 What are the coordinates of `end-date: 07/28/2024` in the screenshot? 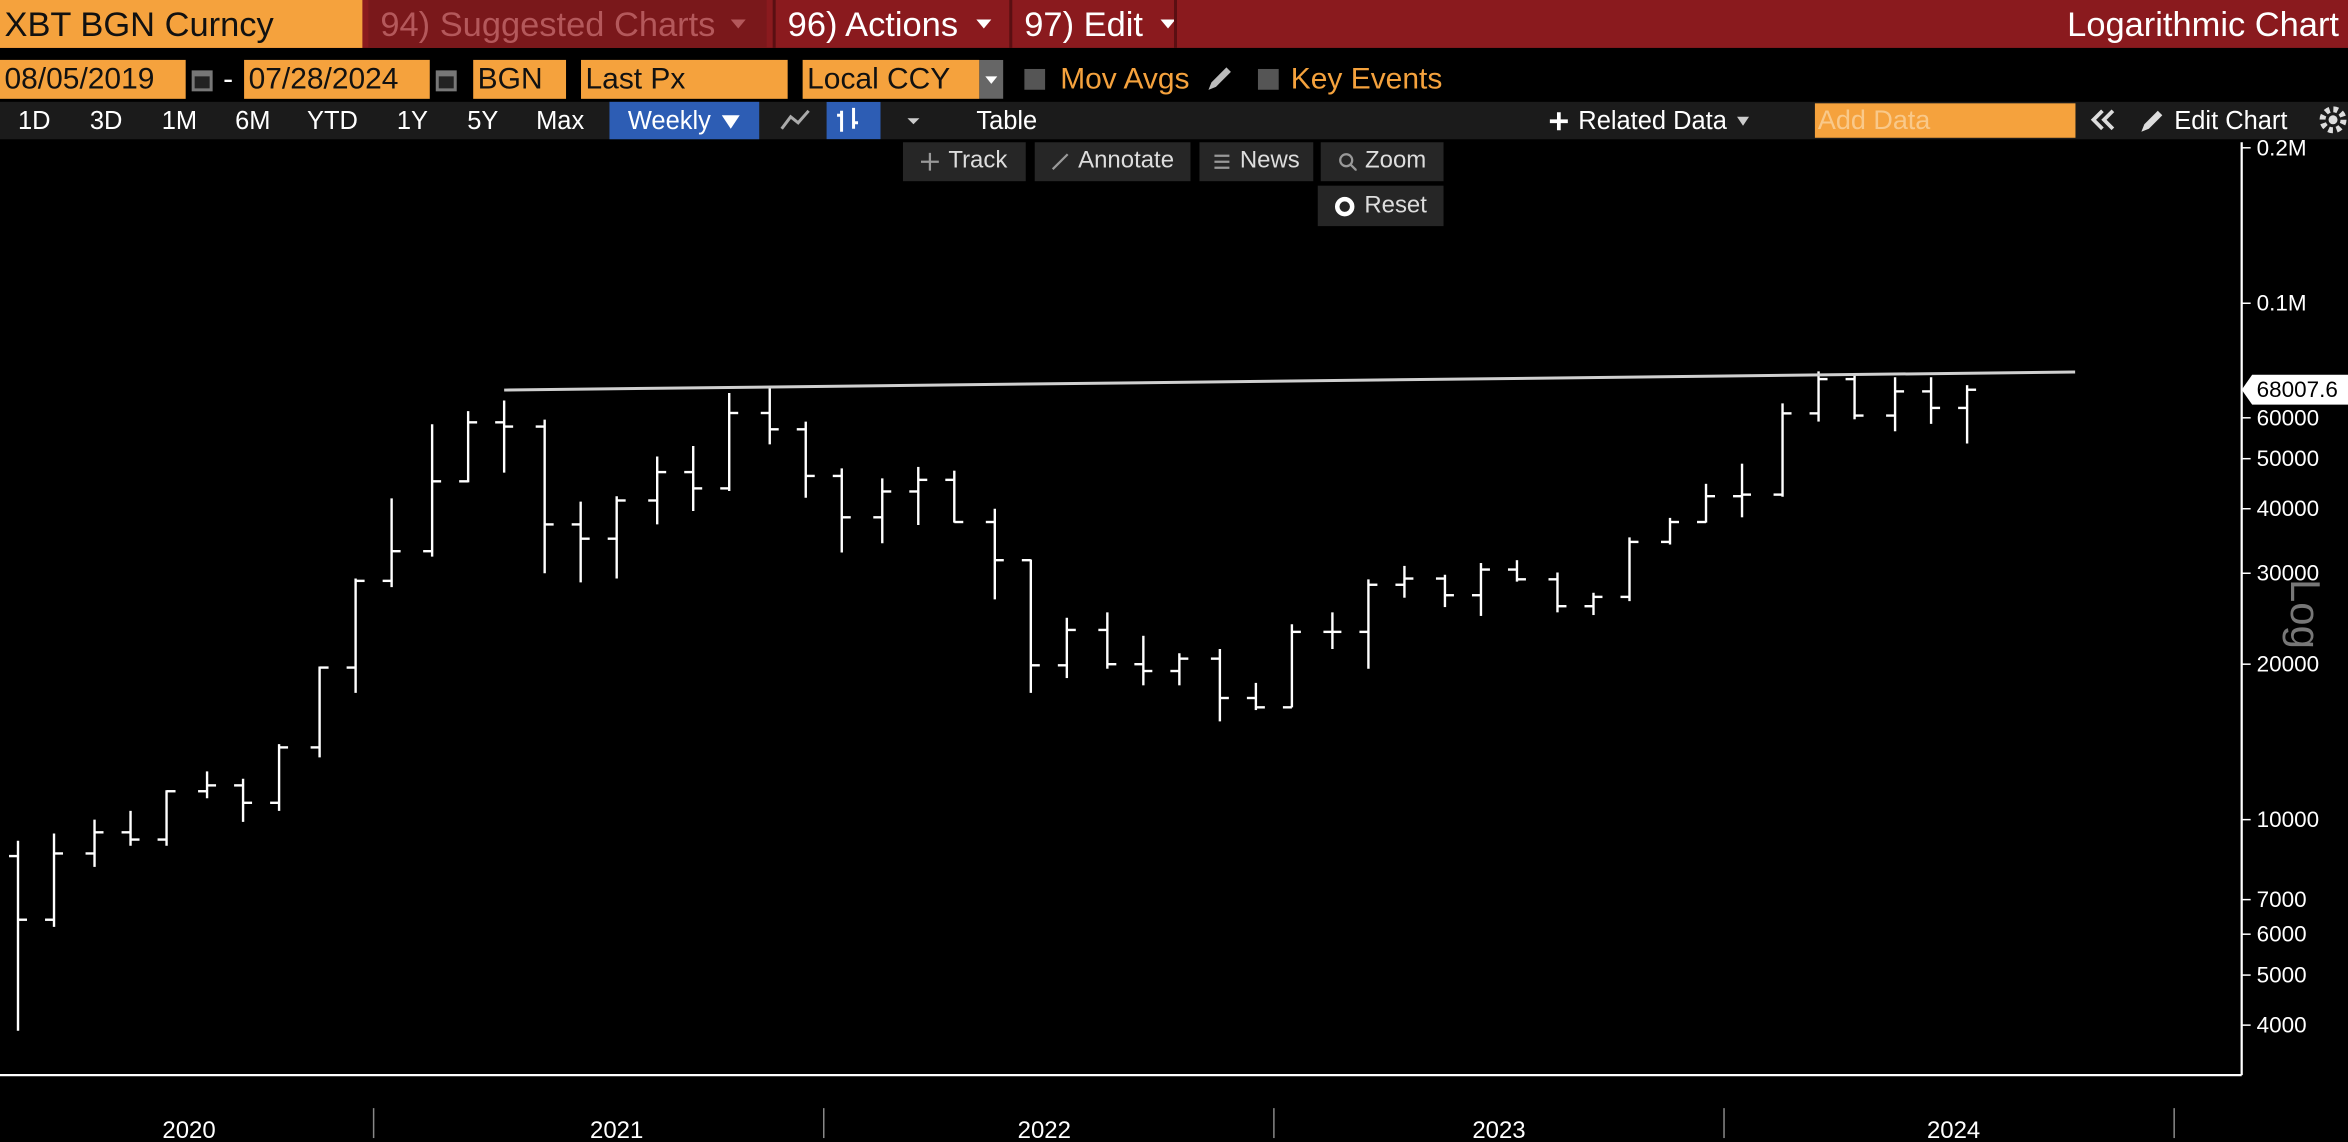 It's located at (337, 79).